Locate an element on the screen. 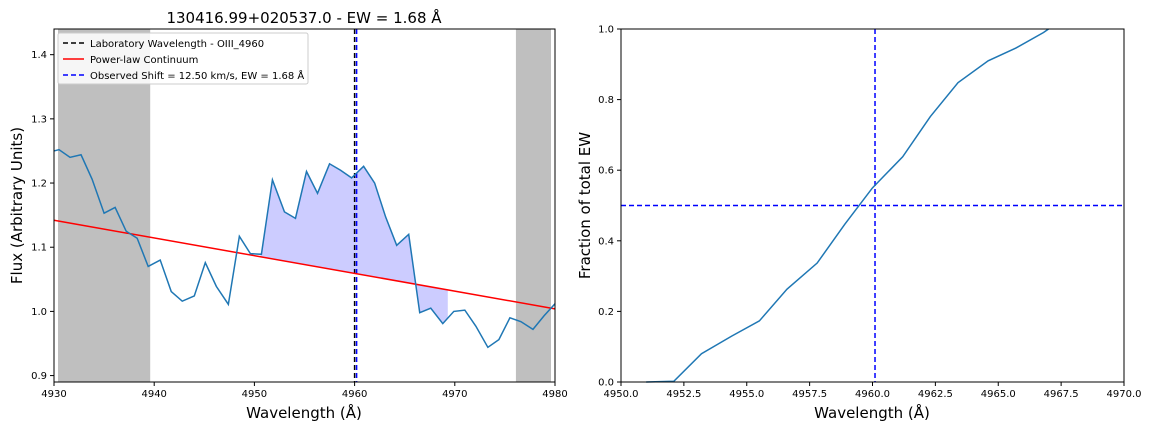 Image resolution: width=1152 pixels, height=432 pixels. left-chart-title: 130416.99+020537.0 - EW = 1.68 Å is located at coordinates (304, 17).